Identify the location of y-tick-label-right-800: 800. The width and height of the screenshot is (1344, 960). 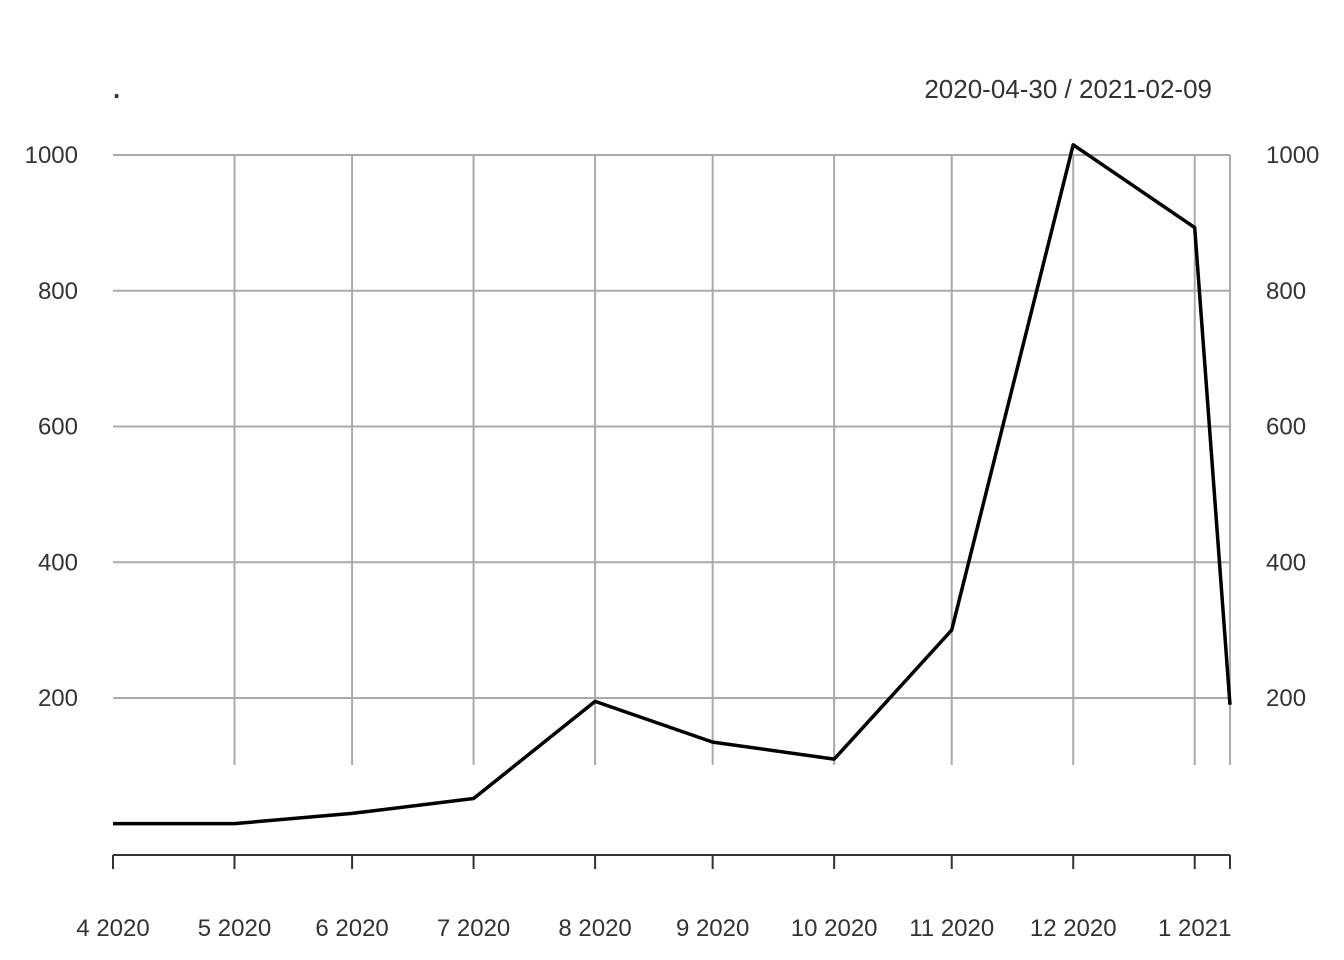
(1286, 291).